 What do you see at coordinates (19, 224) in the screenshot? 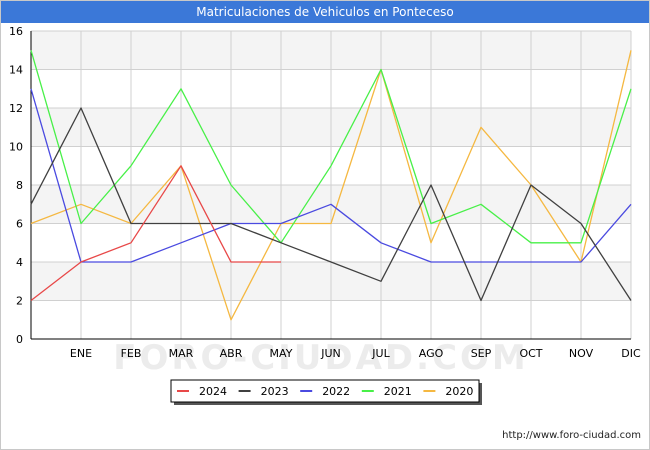
I see `y-tick-label: 6` at bounding box center [19, 224].